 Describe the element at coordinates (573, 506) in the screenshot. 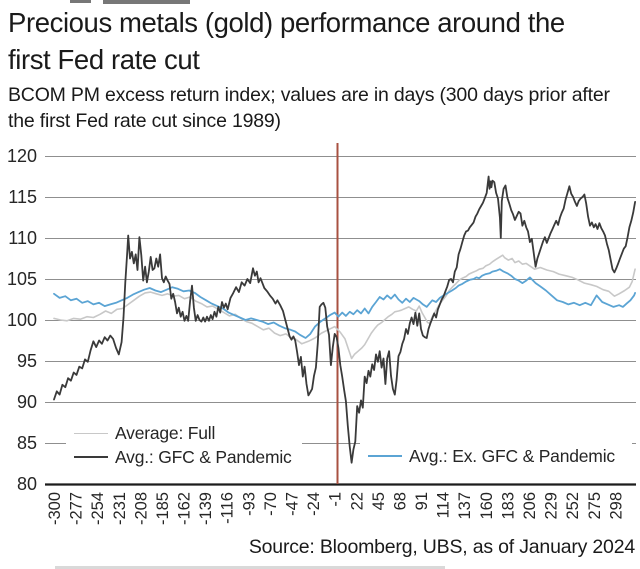

I see `x-tick-label-252: 252` at that location.